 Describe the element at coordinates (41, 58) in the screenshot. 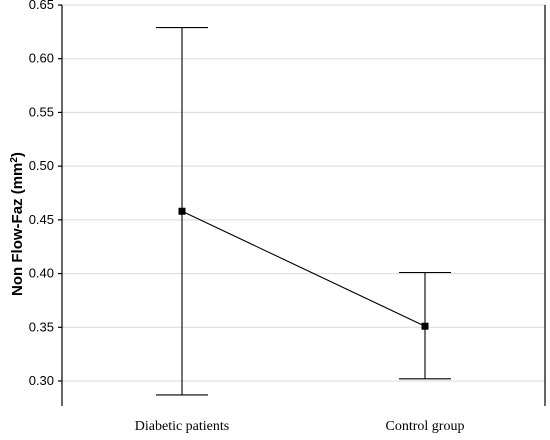

I see `y-tick-label: 0.60` at that location.